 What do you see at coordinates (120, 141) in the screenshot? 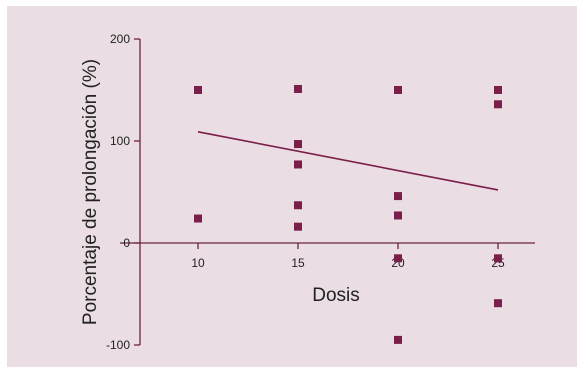
I see `y-tick-label: 100` at bounding box center [120, 141].